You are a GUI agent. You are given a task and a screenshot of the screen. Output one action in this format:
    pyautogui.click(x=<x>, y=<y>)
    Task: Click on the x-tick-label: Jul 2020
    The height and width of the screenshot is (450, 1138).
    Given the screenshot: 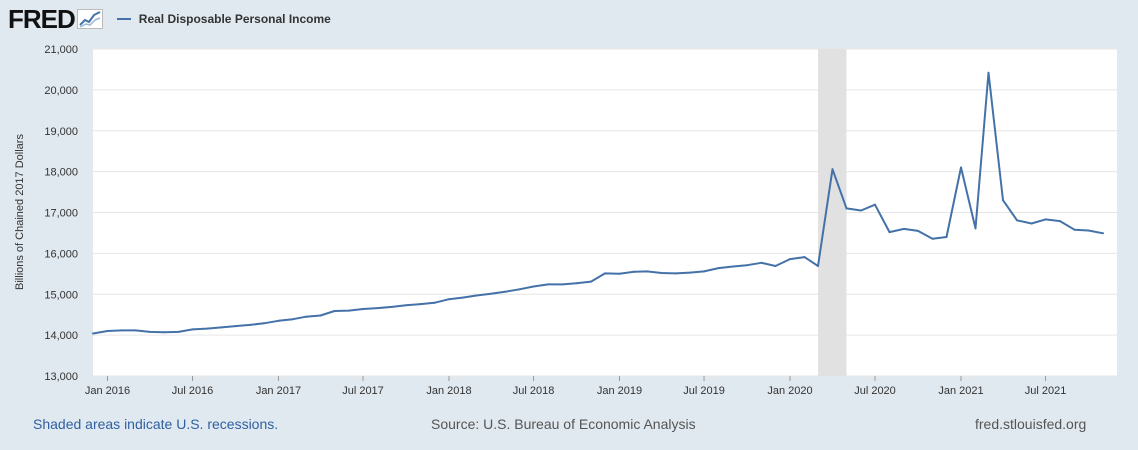 What is the action you would take?
    pyautogui.click(x=875, y=391)
    